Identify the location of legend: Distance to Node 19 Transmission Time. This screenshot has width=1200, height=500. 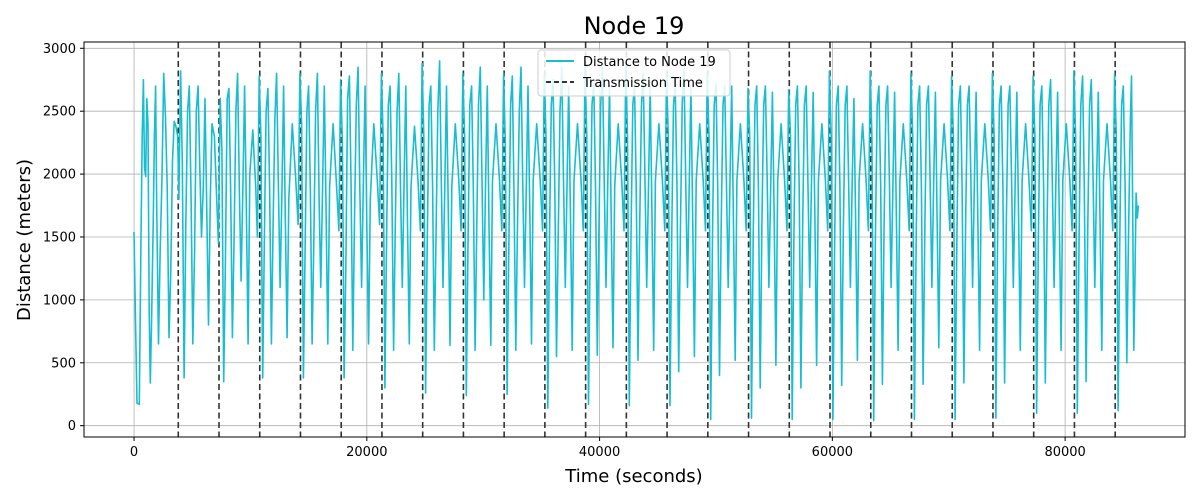
(634, 73).